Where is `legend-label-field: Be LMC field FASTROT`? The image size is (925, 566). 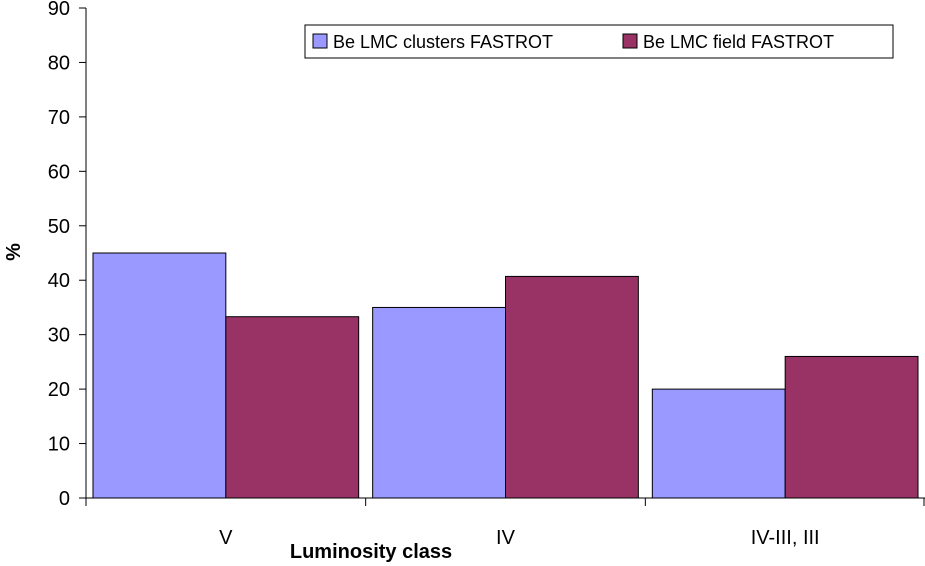 legend-label-field: Be LMC field FASTROT is located at coordinates (738, 42).